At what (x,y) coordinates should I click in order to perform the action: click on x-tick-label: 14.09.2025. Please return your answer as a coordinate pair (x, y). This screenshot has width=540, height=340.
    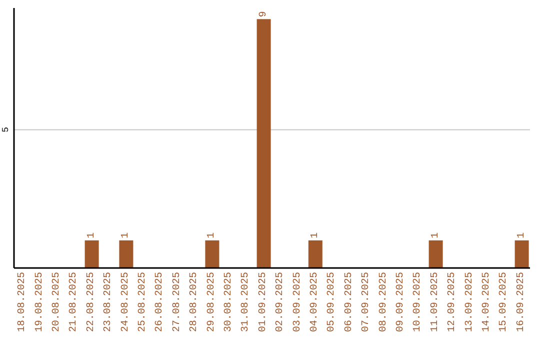
    Looking at the image, I should click on (487, 302).